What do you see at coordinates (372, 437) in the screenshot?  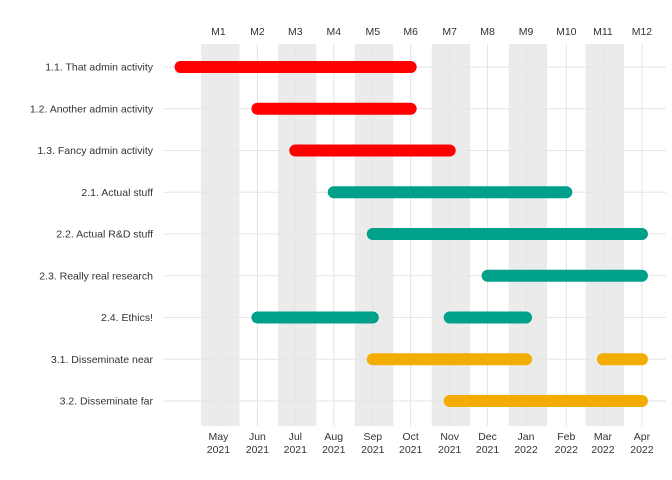 I see `calendar-month-label: Sep` at bounding box center [372, 437].